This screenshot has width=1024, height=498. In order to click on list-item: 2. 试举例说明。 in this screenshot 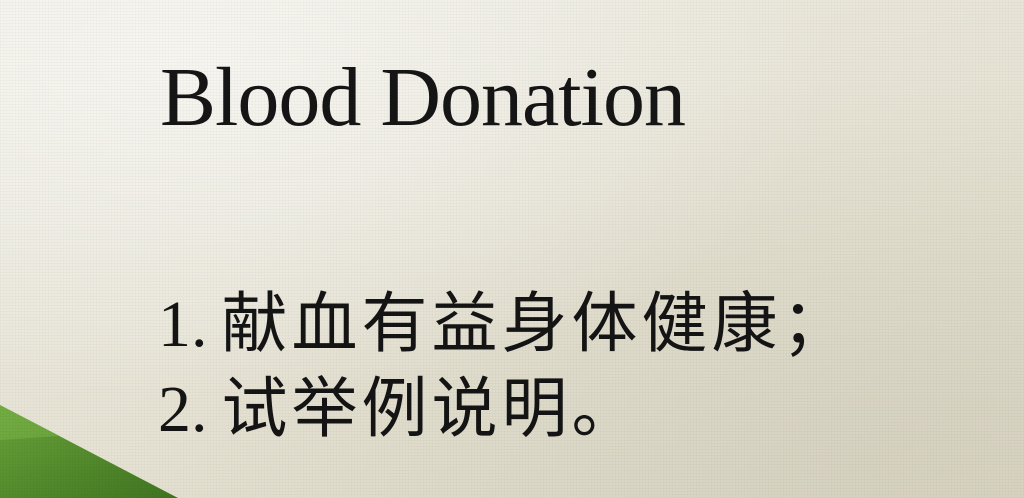, I will do `click(505, 409)`.